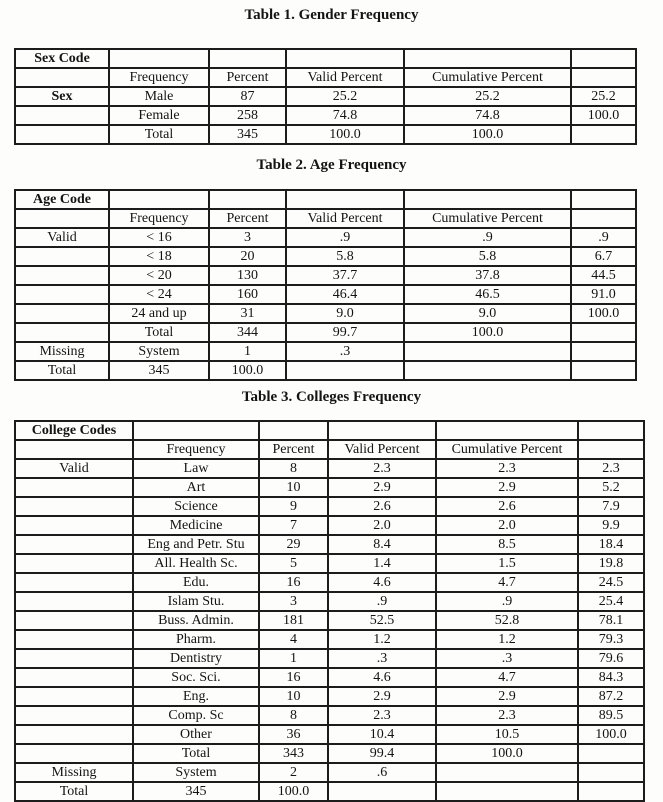 The image size is (663, 802). What do you see at coordinates (247, 96) in the screenshot?
I see `table-cell: 87` at bounding box center [247, 96].